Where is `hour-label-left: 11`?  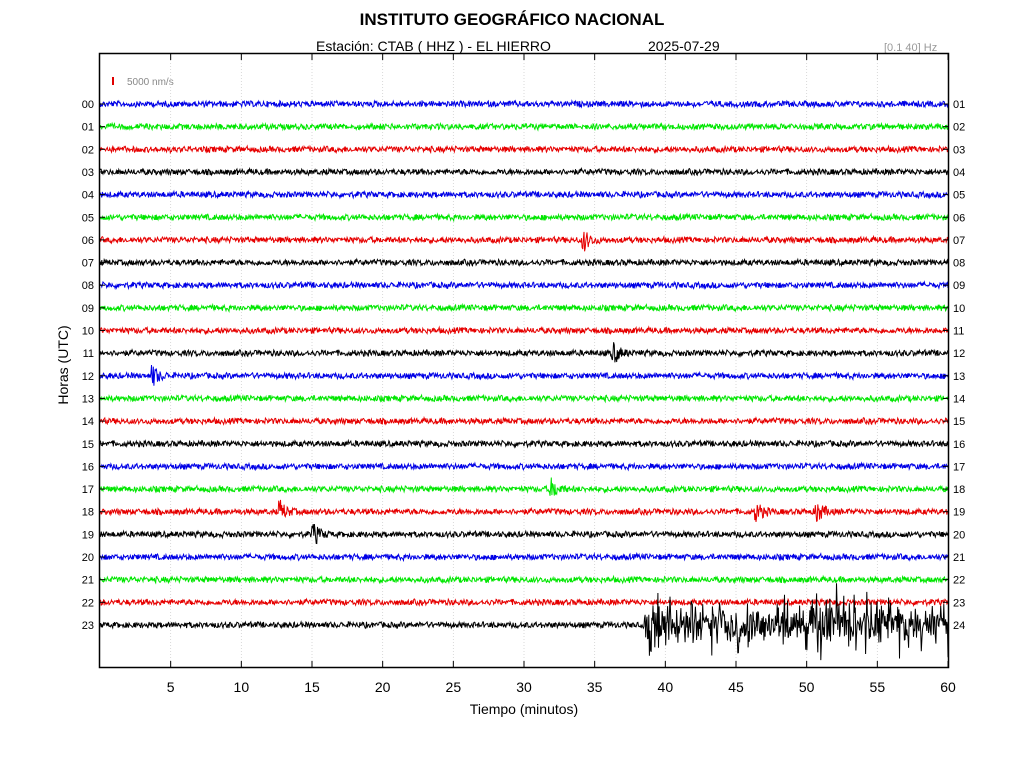
hour-label-left: 11 is located at coordinates (88, 354).